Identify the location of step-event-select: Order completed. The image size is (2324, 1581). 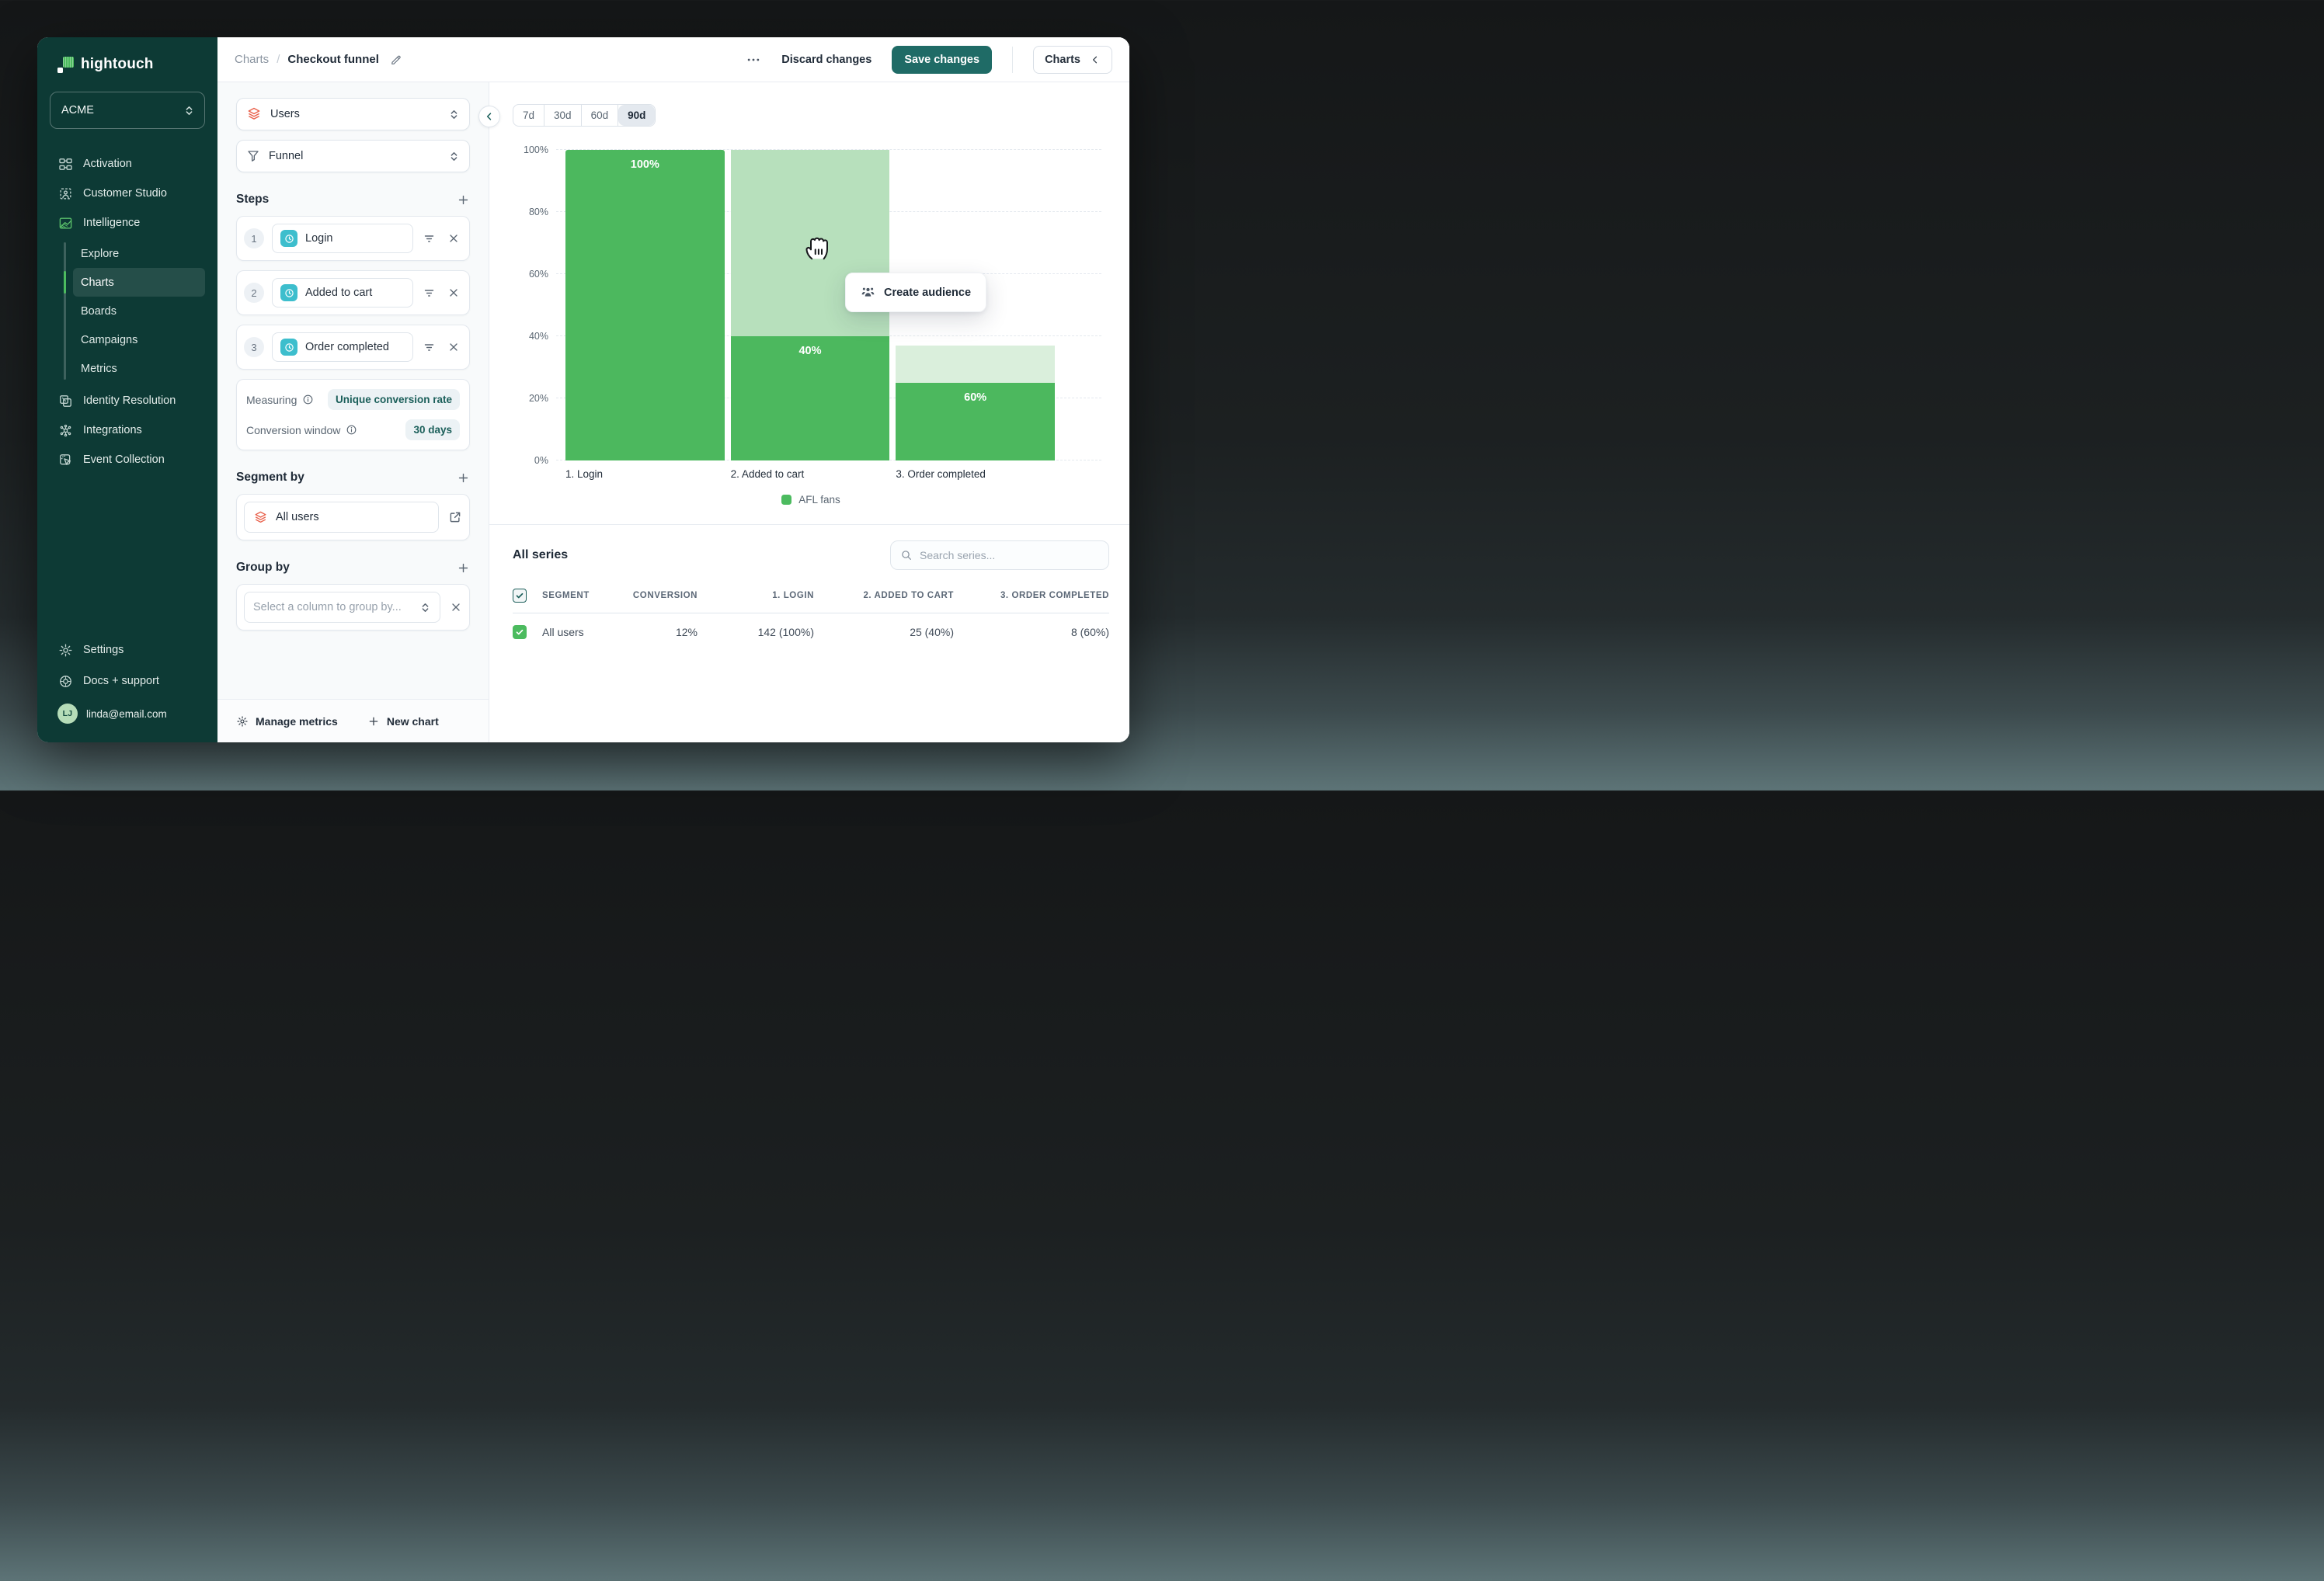
(342, 347).